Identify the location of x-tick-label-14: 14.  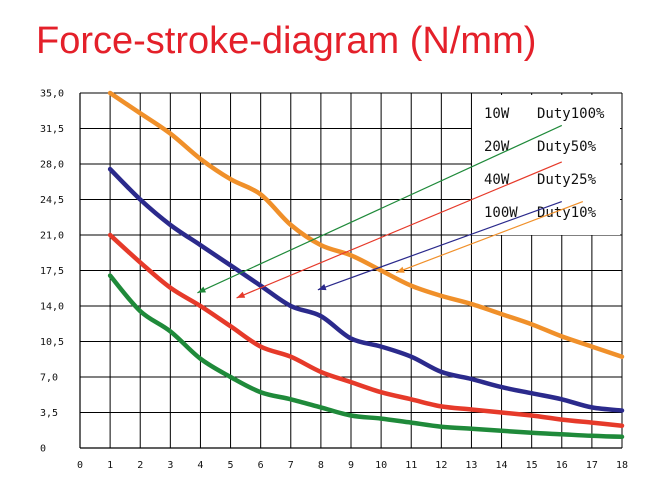
(502, 465).